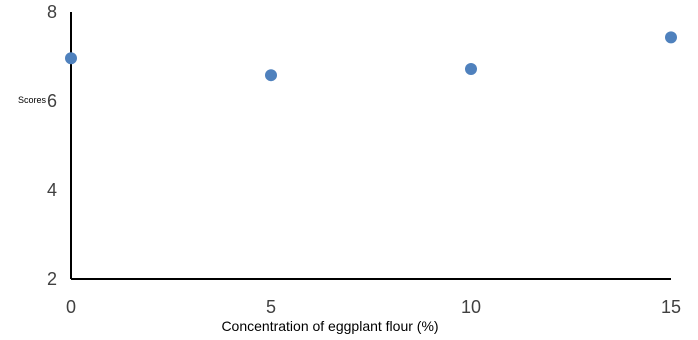  I want to click on data-points, so click(371, 56).